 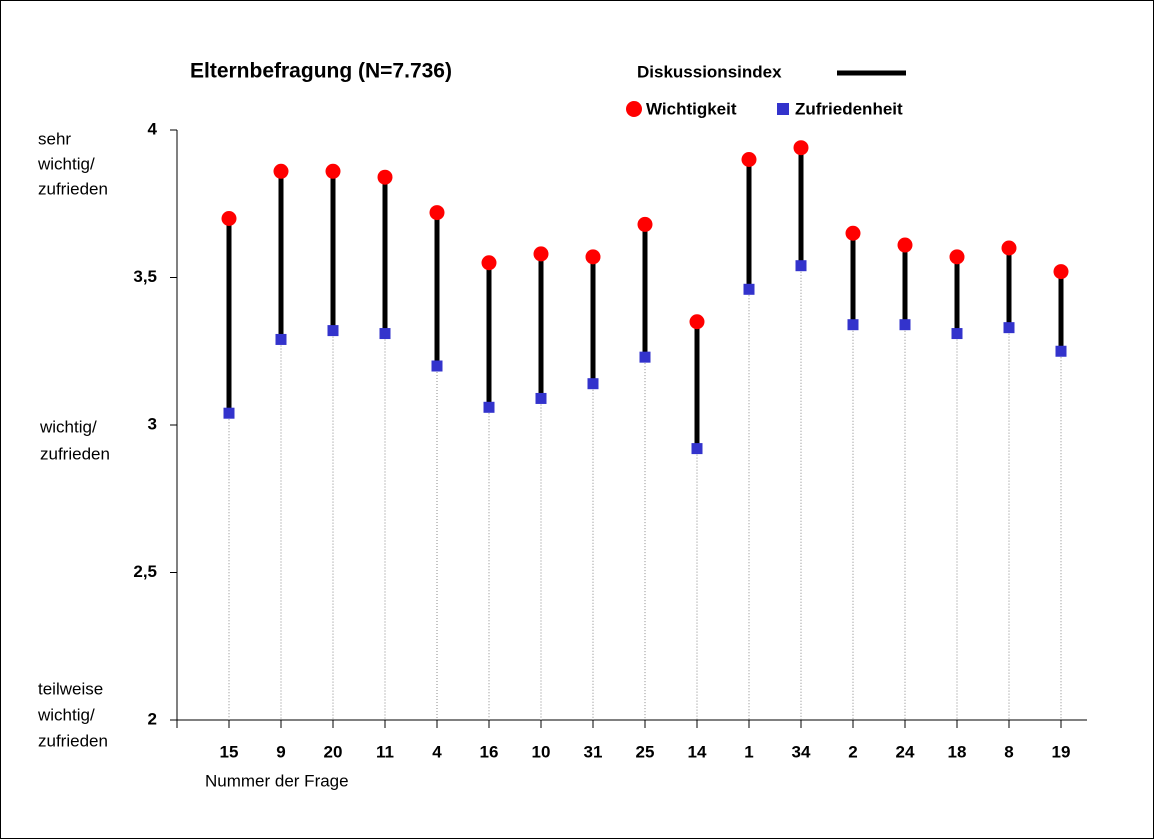 I want to click on y-tick-label: 2,5, so click(x=145, y=571).